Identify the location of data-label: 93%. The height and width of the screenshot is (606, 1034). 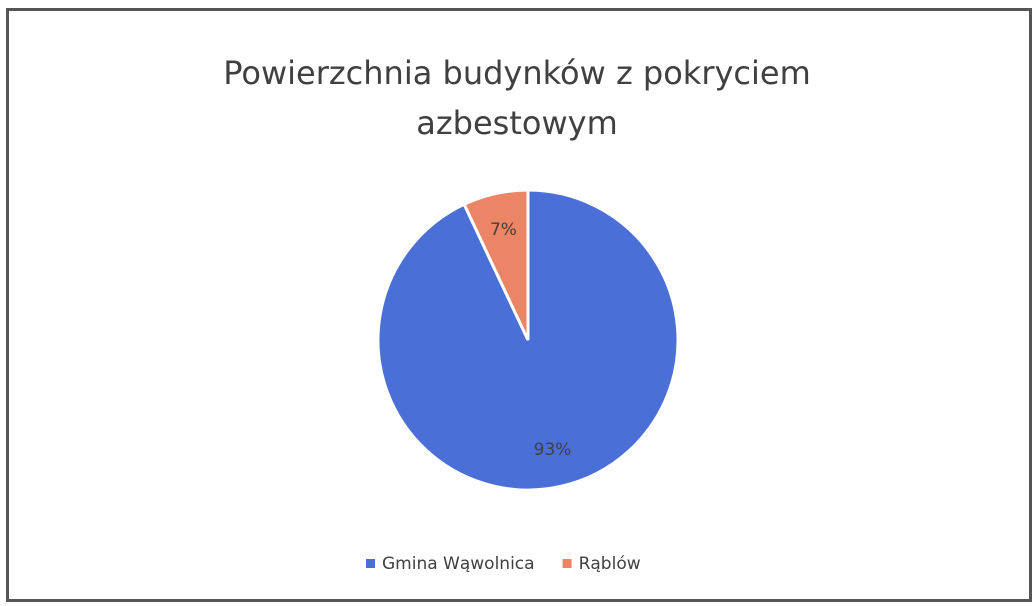
(553, 450).